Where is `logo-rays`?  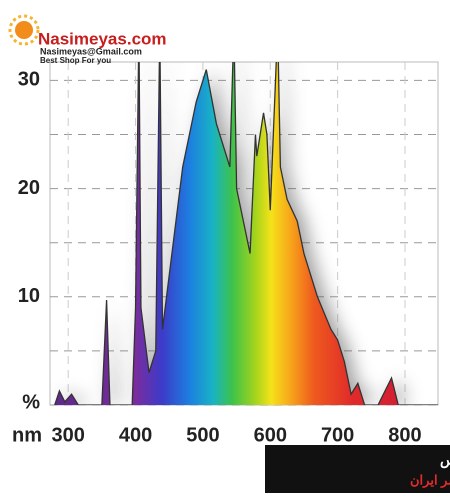
logo-rays is located at coordinates (24, 30).